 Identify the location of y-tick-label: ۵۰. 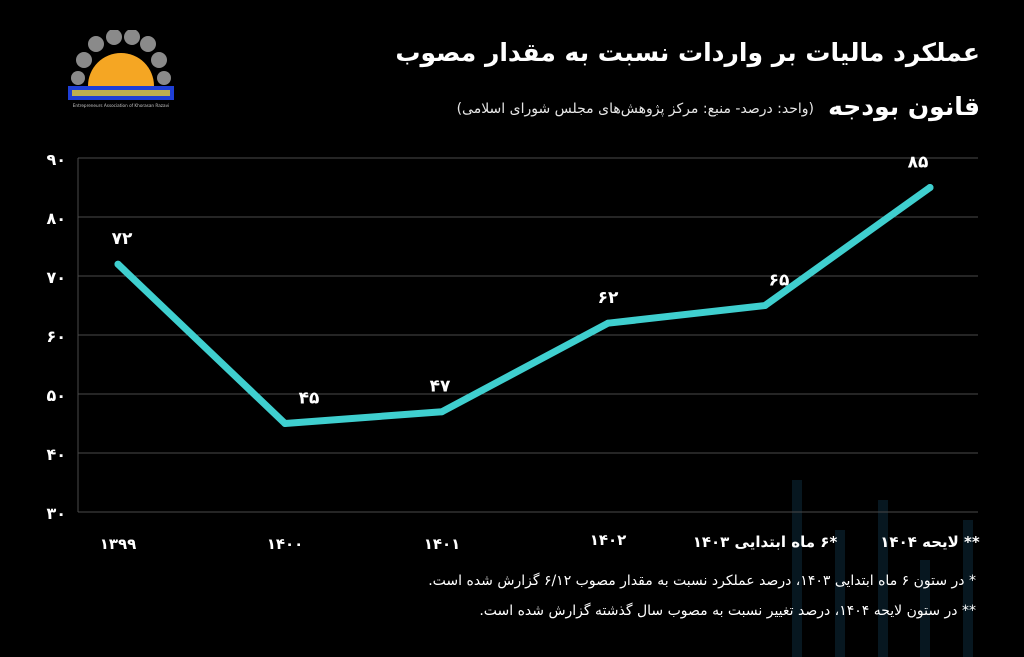
(56, 395).